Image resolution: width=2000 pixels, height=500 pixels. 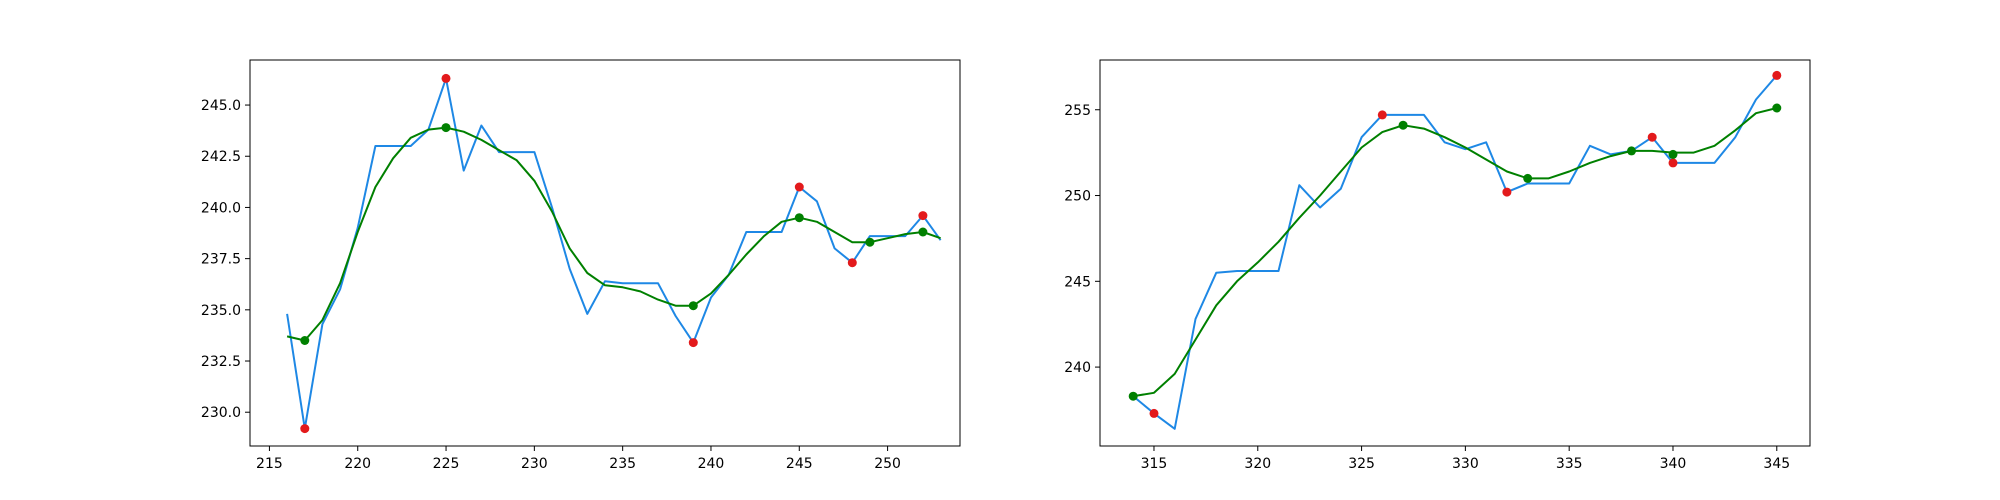 What do you see at coordinates (1154, 464) in the screenshot?
I see `x-tick-label: 315` at bounding box center [1154, 464].